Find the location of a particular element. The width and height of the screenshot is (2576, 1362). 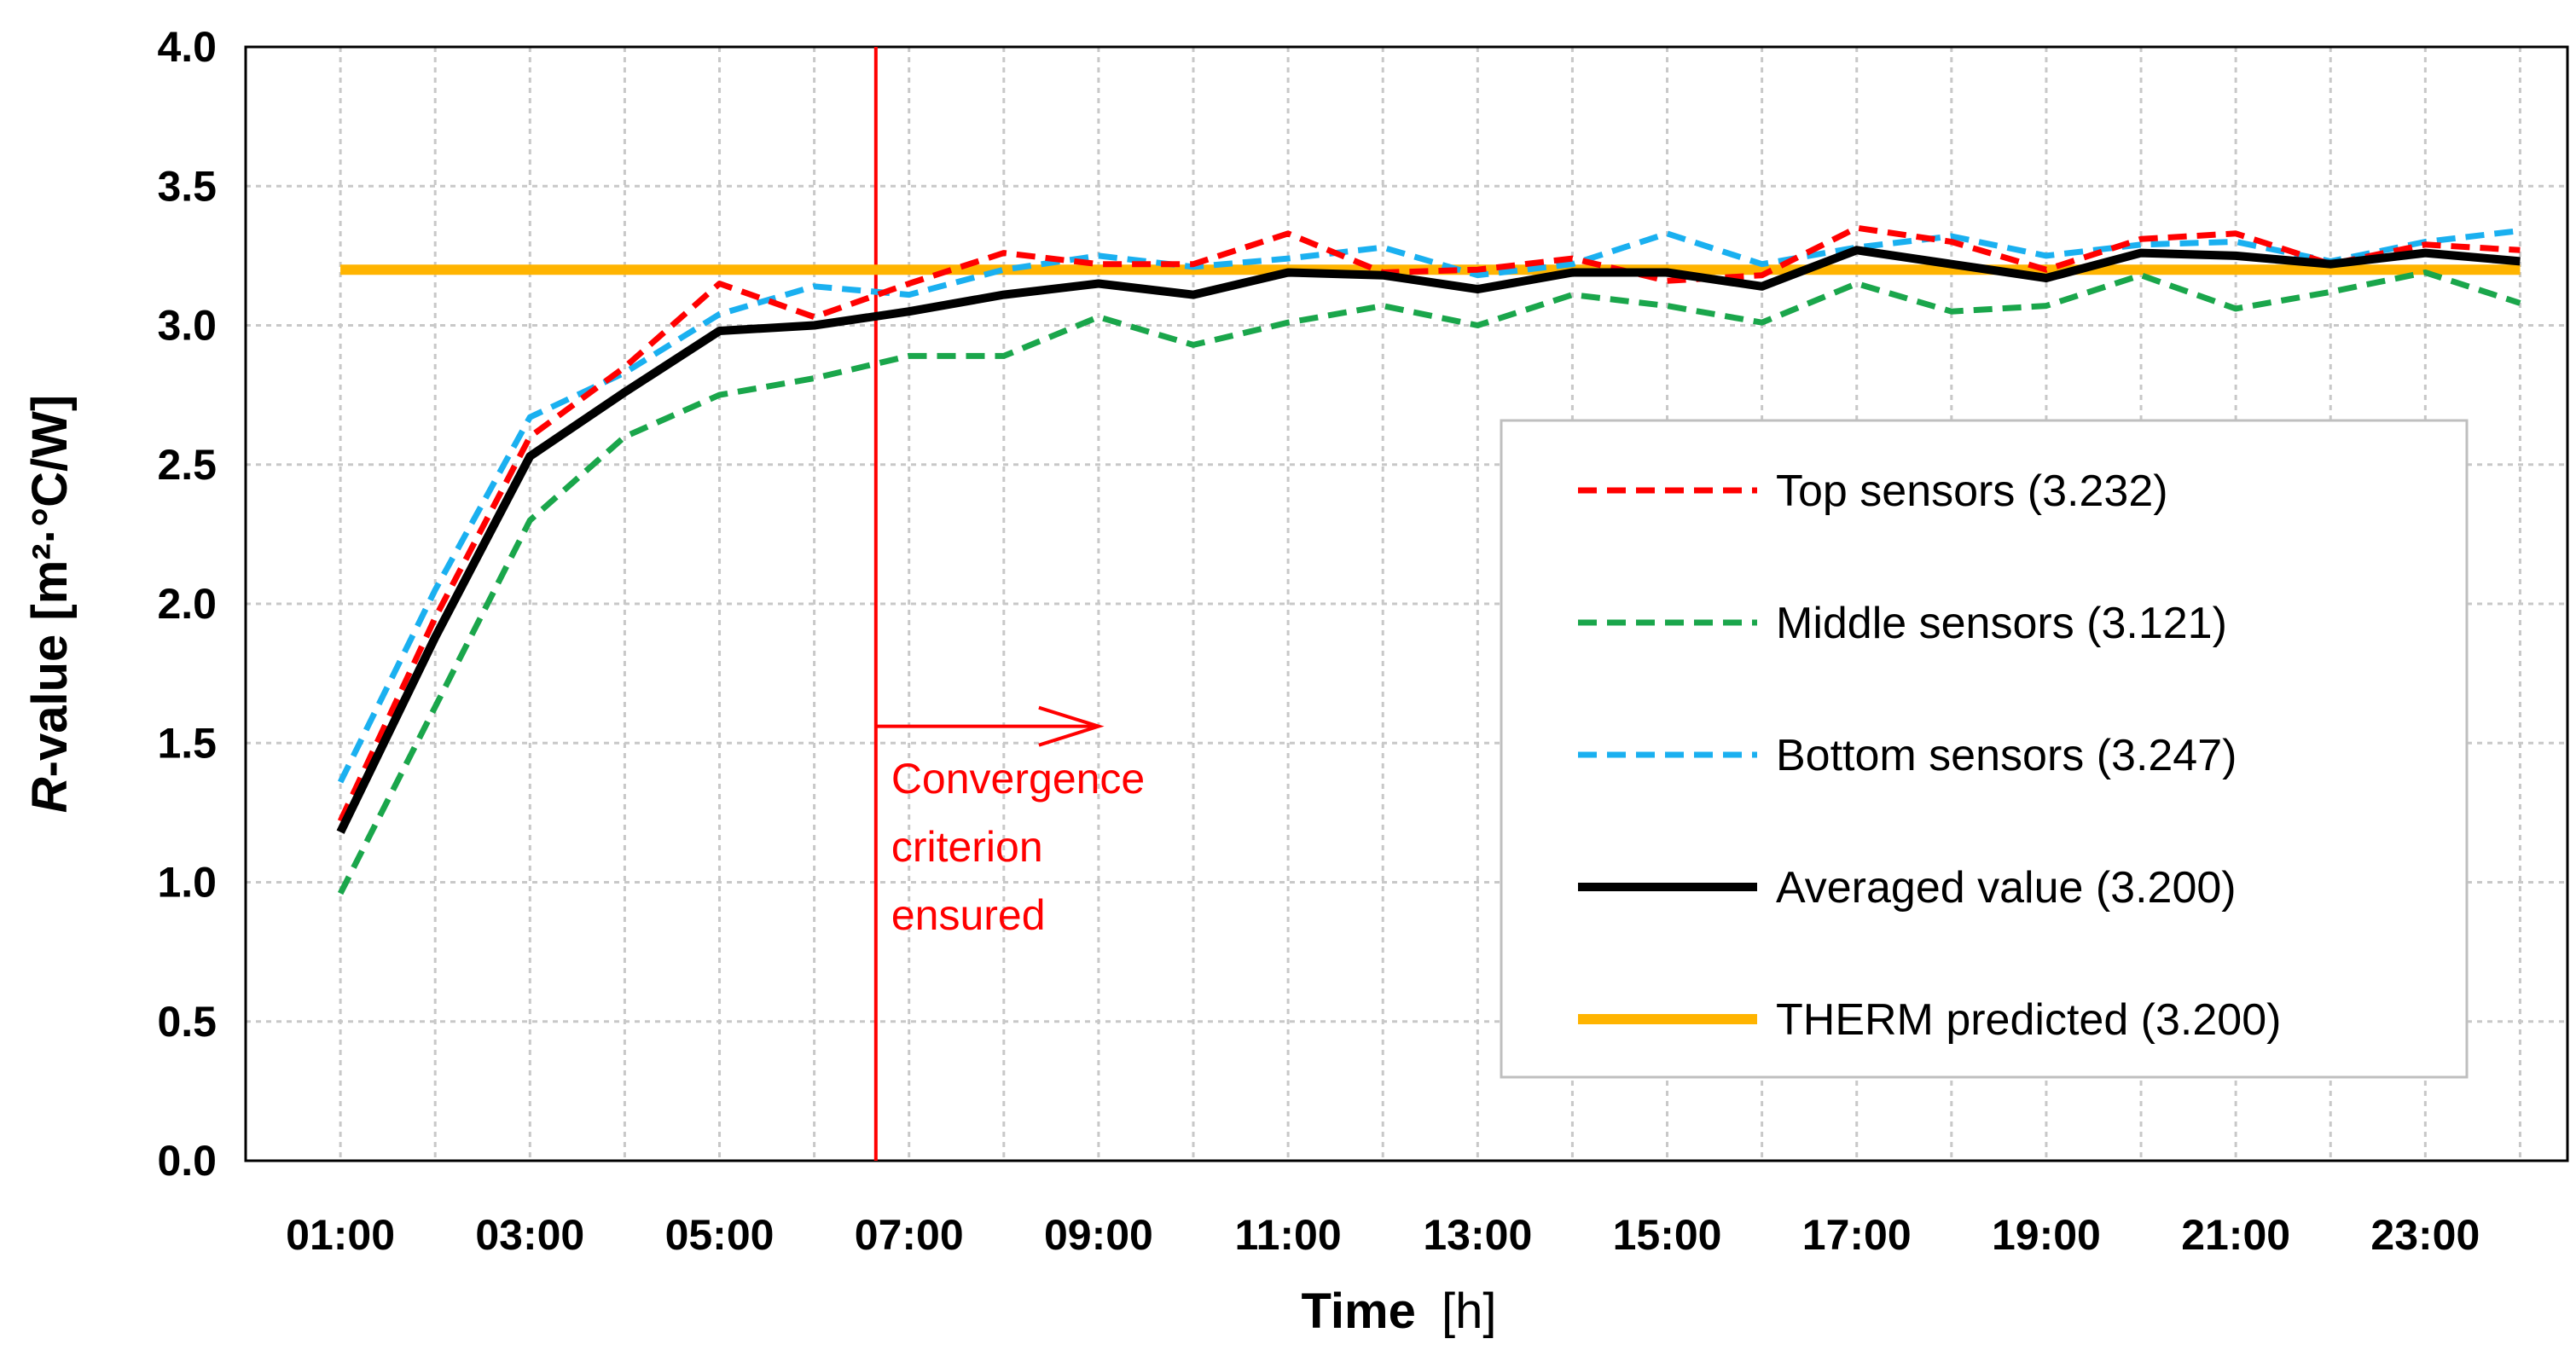

y-tick-label: 2.0 is located at coordinates (187, 604).